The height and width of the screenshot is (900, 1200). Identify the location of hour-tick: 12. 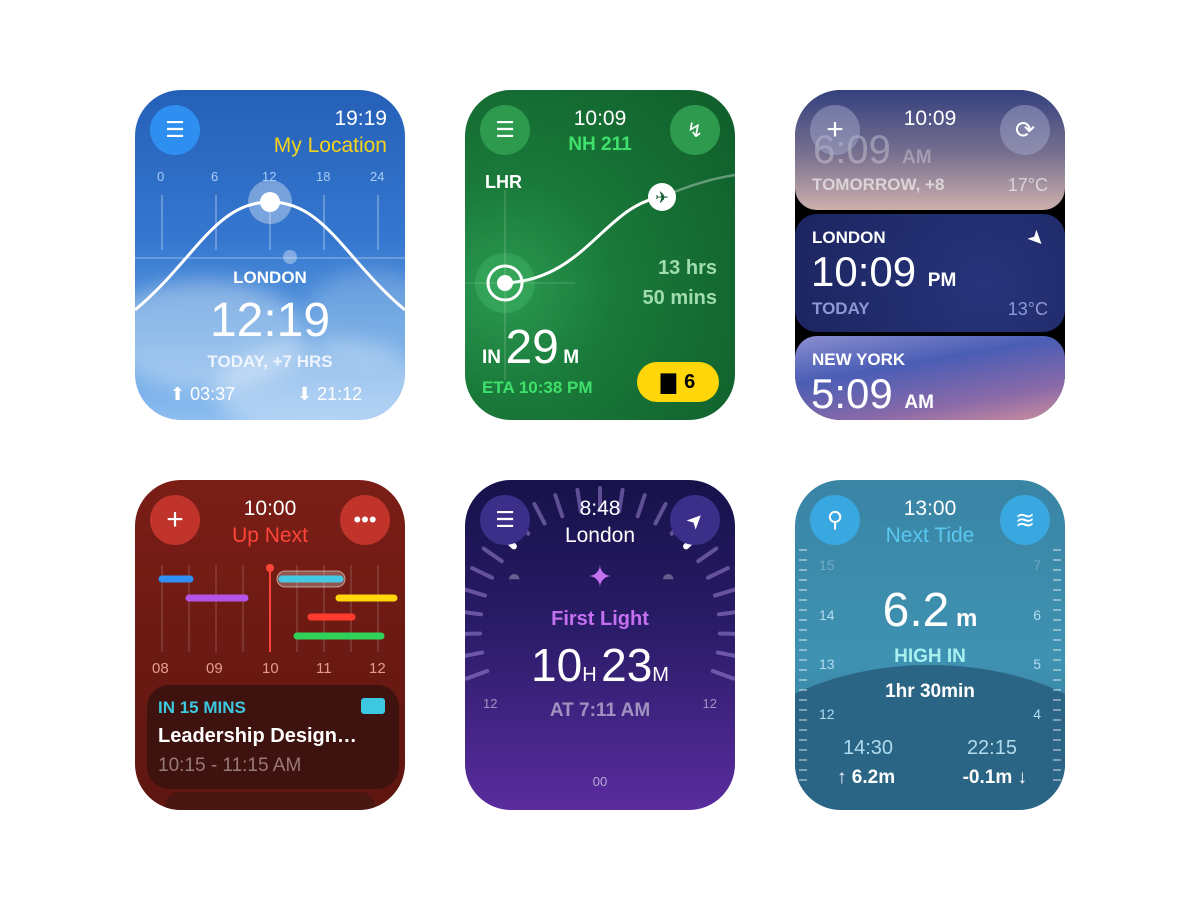
(269, 176).